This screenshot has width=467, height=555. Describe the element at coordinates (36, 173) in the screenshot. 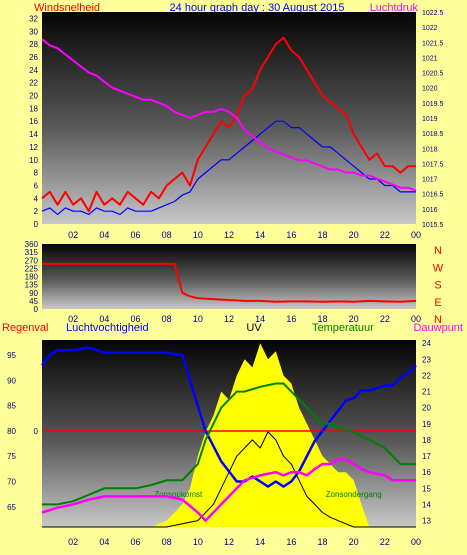

I see `wind-y-tick-8: 8` at that location.